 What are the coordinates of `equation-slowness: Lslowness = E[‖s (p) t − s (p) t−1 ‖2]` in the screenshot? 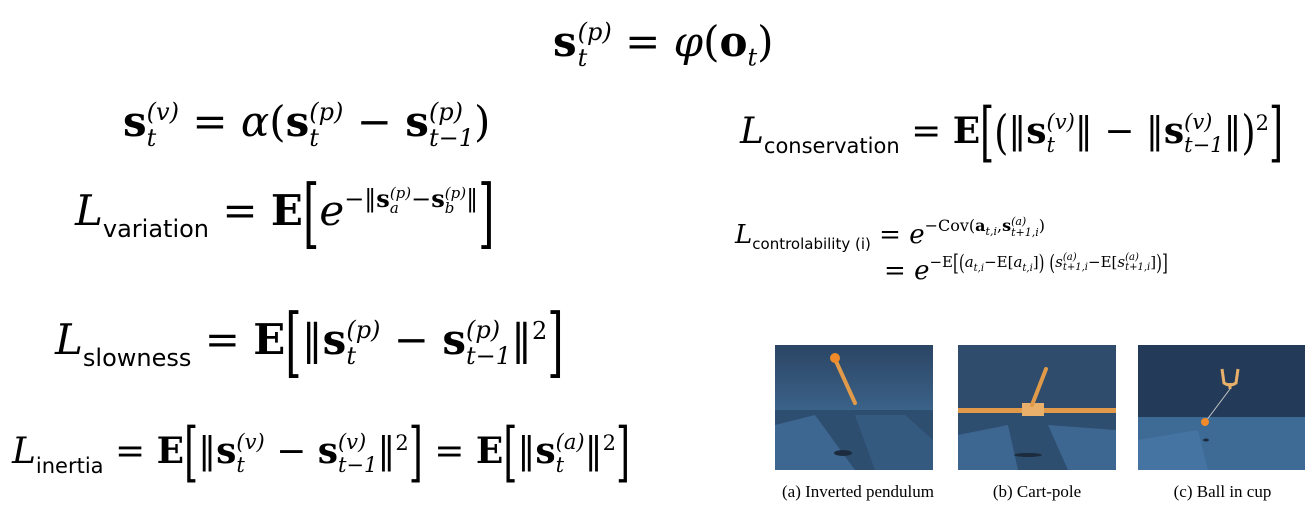 It's located at (309, 342).